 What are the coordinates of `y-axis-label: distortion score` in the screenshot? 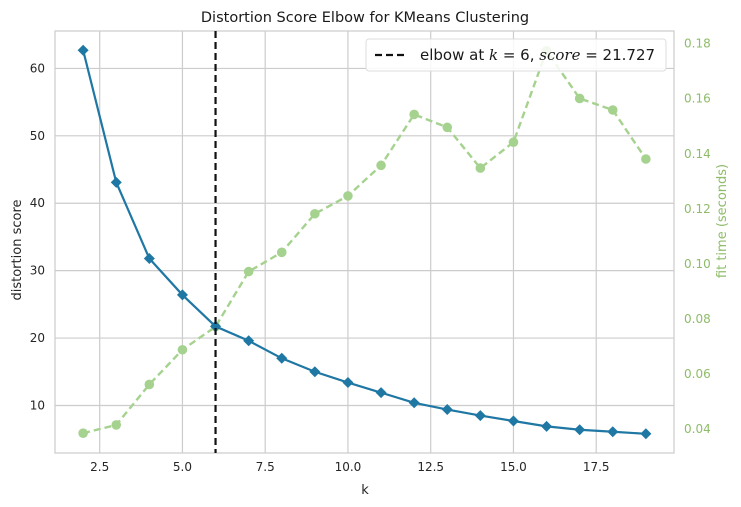 It's located at (17, 250).